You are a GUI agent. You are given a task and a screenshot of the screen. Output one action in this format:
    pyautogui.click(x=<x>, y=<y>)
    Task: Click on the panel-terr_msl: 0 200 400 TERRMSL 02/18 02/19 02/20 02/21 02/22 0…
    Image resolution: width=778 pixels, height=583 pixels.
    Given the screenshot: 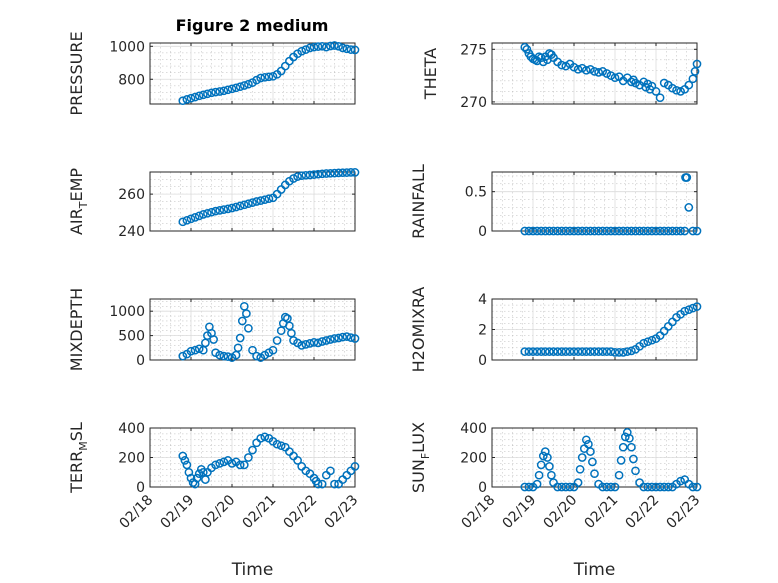 What is the action you would take?
    pyautogui.click(x=214, y=500)
    